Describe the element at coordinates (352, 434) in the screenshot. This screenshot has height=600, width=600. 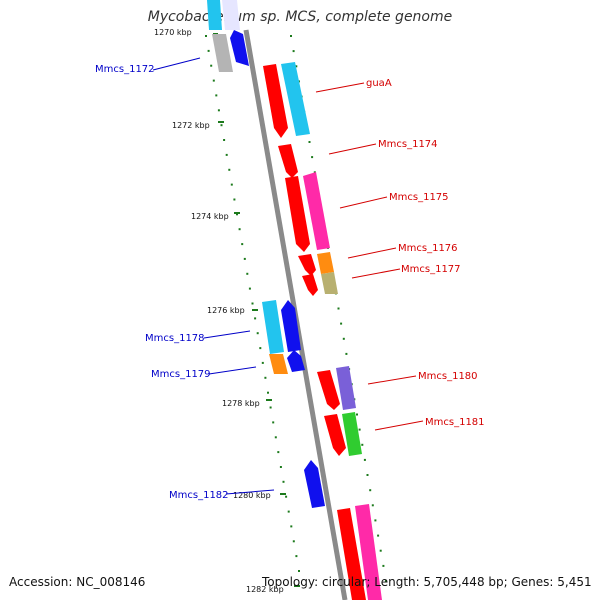
I see `gene-feature-1181-green` at that location.